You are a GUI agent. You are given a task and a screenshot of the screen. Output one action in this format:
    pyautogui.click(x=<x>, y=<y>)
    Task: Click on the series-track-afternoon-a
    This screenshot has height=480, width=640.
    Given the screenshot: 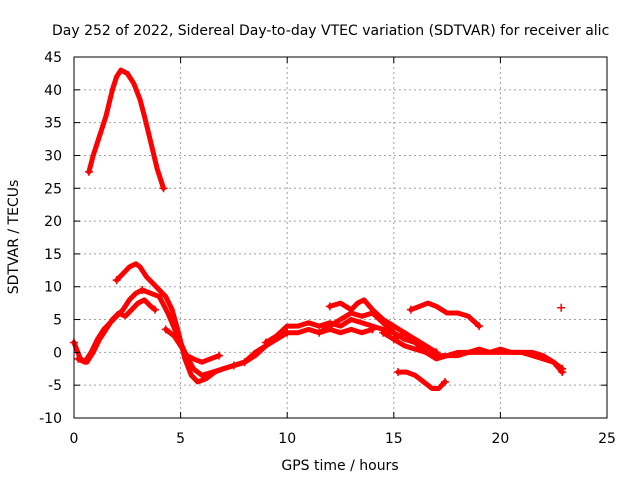 What is the action you would take?
    pyautogui.click(x=303, y=347)
    